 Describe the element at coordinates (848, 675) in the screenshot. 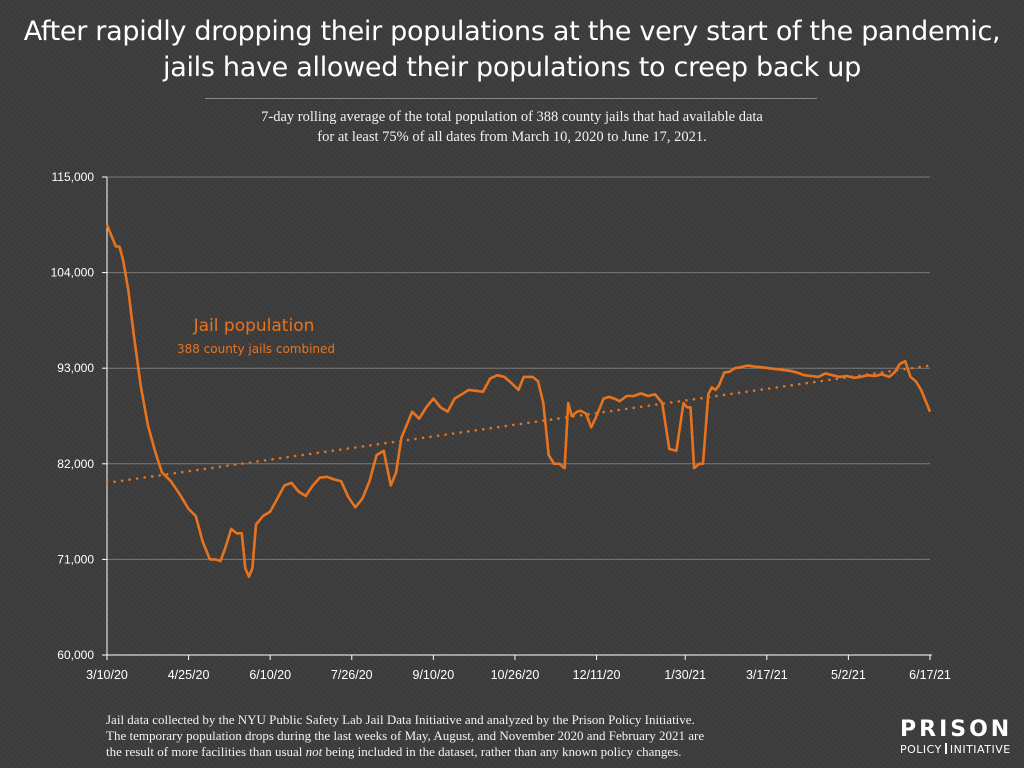

I see `x-tick-label: 5/2/21` at that location.